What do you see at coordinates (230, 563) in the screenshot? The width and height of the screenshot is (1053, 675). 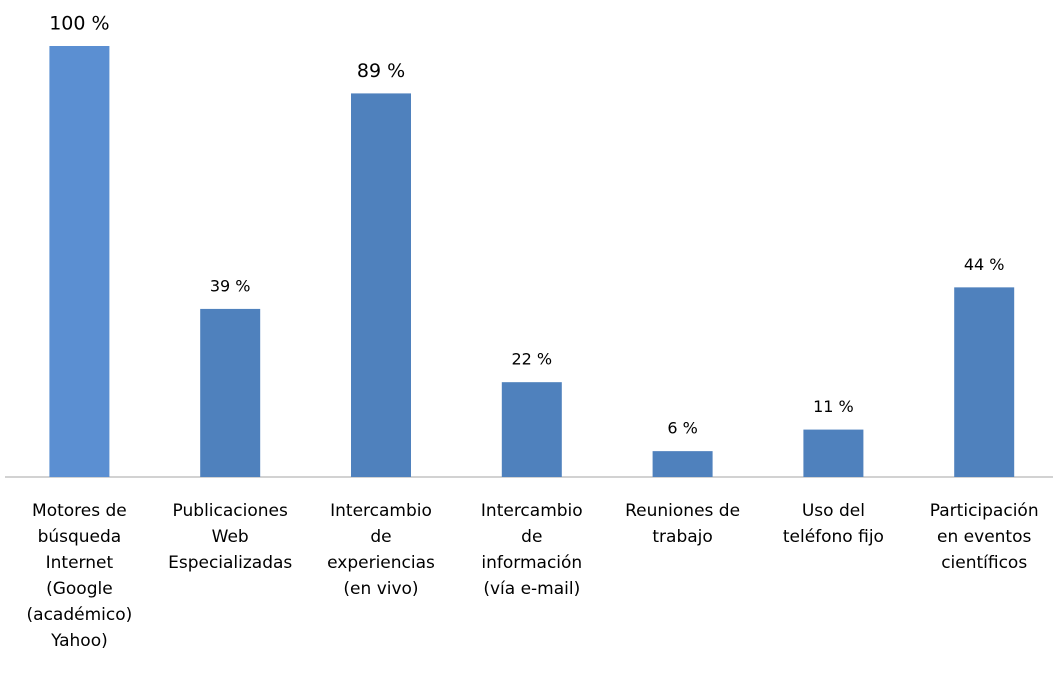 I see `x-tick-label: Especializadas` at bounding box center [230, 563].